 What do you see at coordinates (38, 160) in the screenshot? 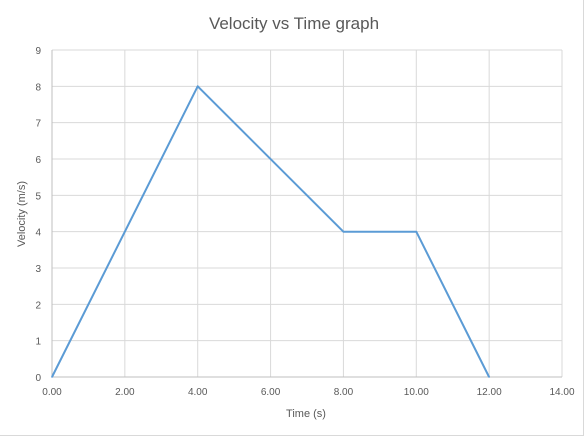
I see `y-tick-label: 6` at bounding box center [38, 160].